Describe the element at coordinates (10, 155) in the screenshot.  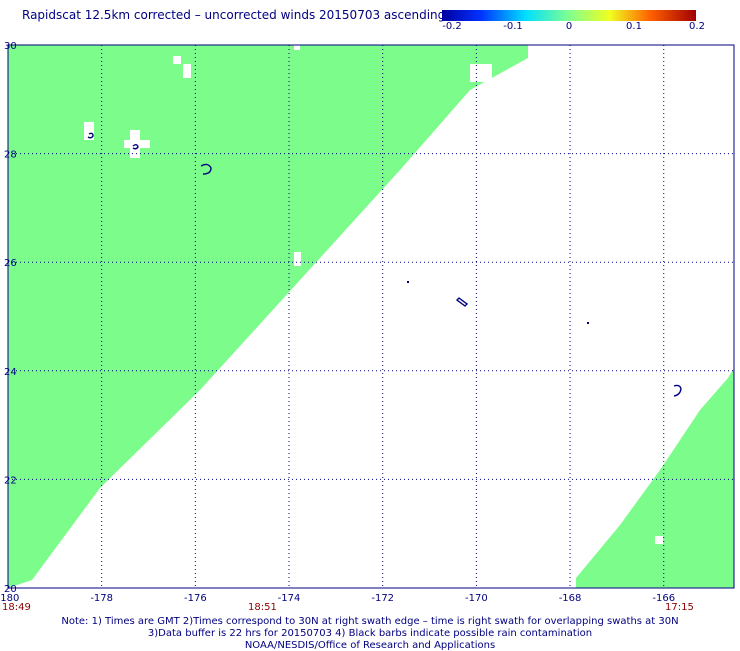
I see `lat-tick-label: 28` at that location.